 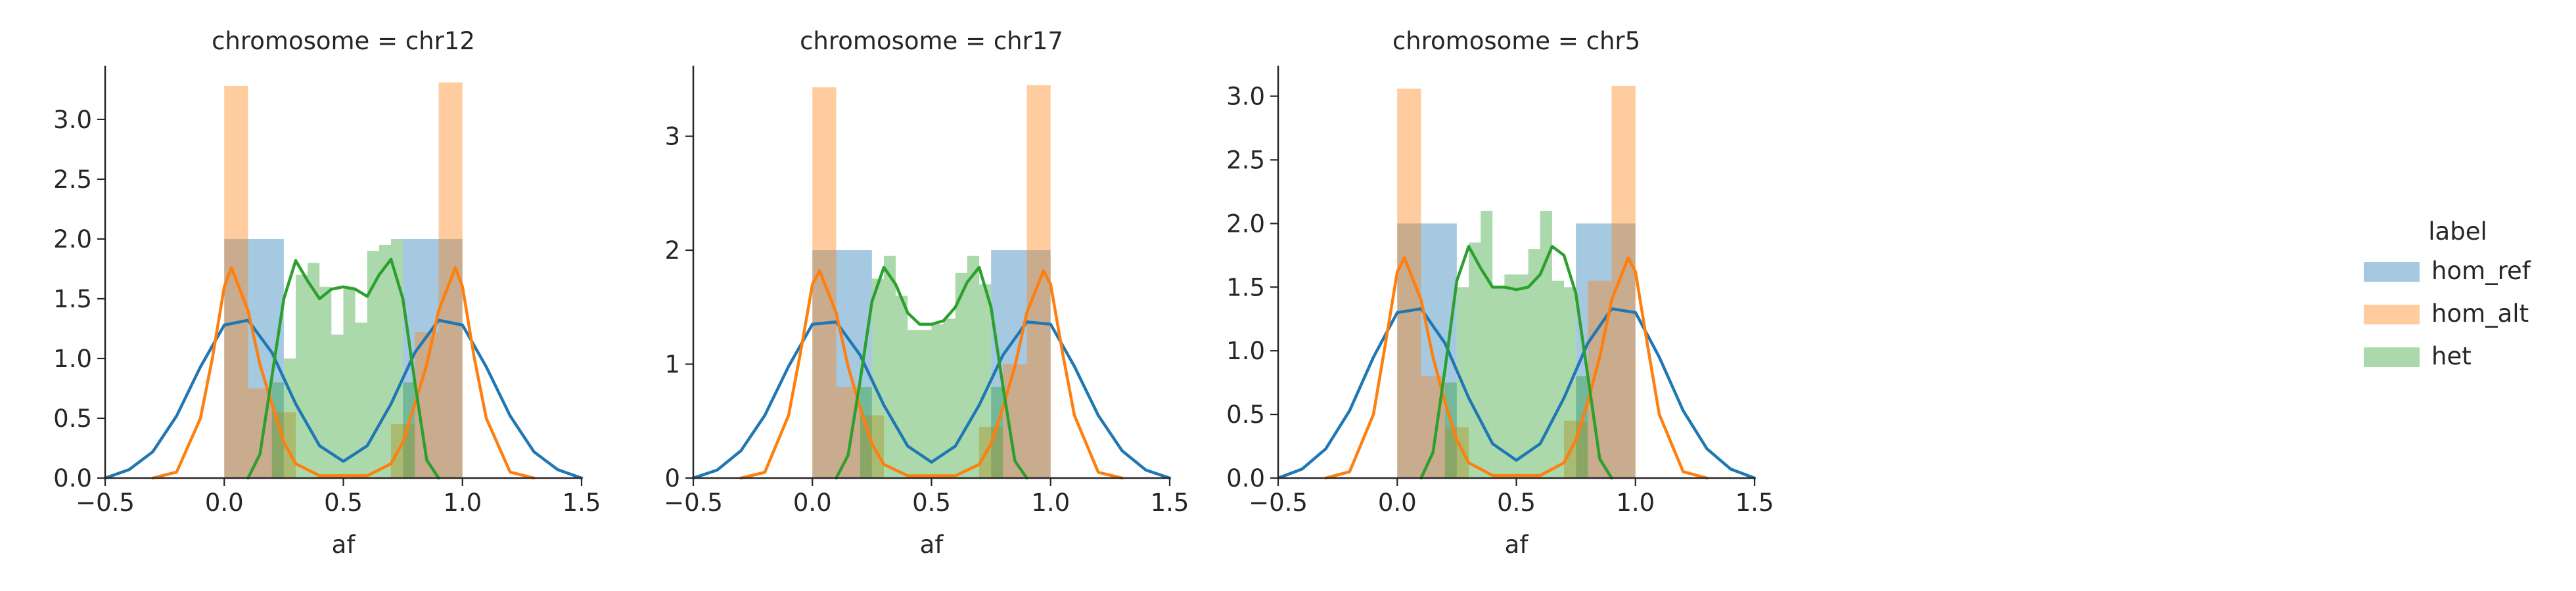 What do you see at coordinates (2480, 313) in the screenshot?
I see `legend-label: hom_alt` at bounding box center [2480, 313].